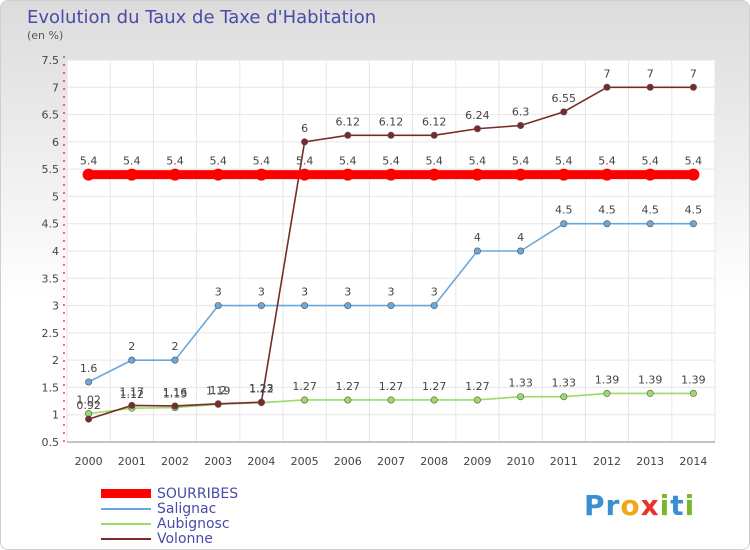 The image size is (750, 550). What do you see at coordinates (185, 539) in the screenshot?
I see `legend-label-volonne: Volonne` at bounding box center [185, 539].